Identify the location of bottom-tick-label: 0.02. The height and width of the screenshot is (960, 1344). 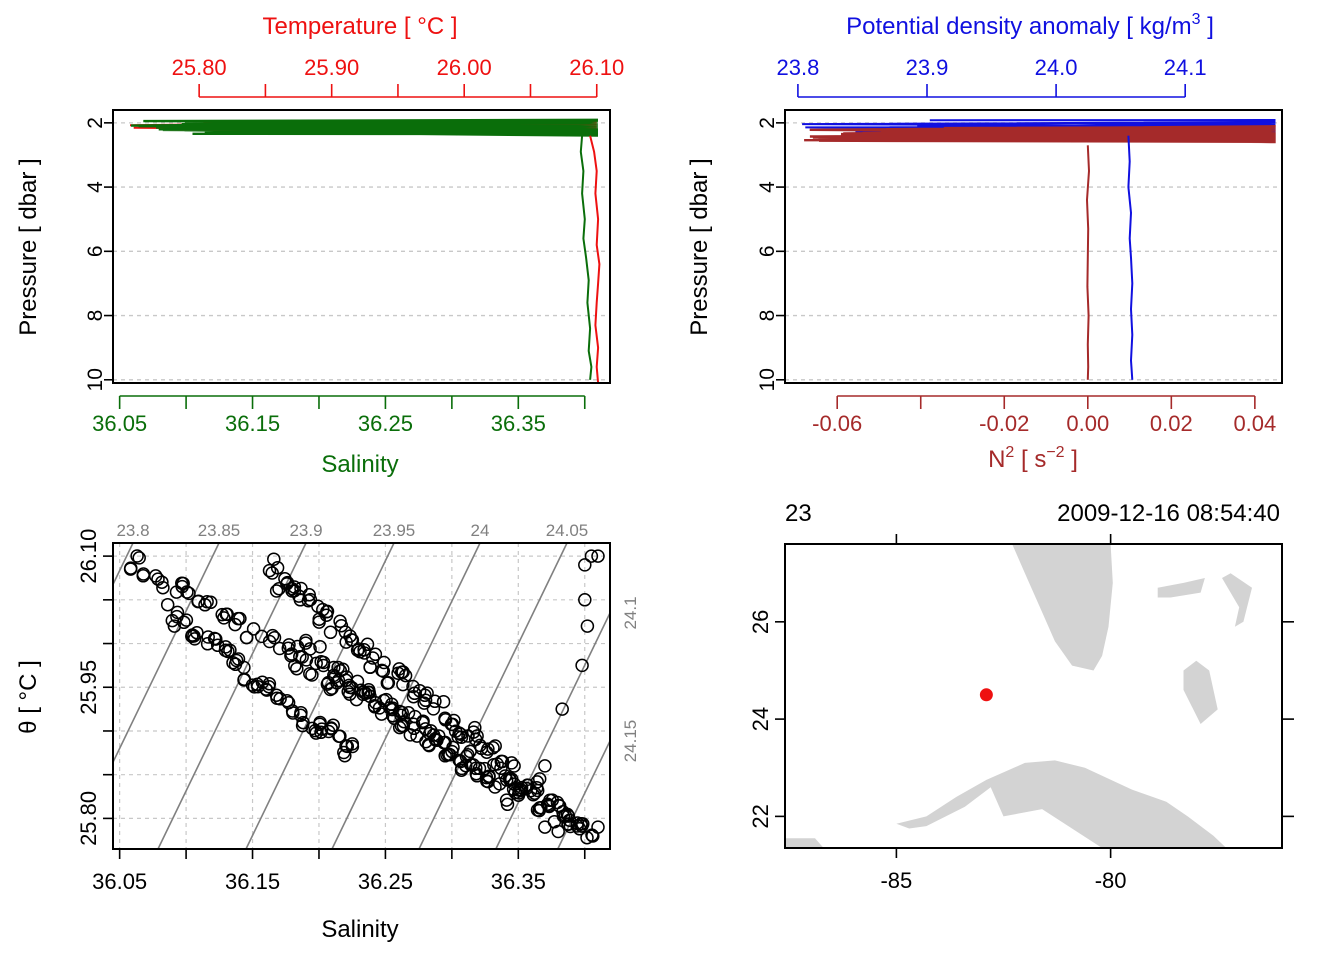
(1171, 423).